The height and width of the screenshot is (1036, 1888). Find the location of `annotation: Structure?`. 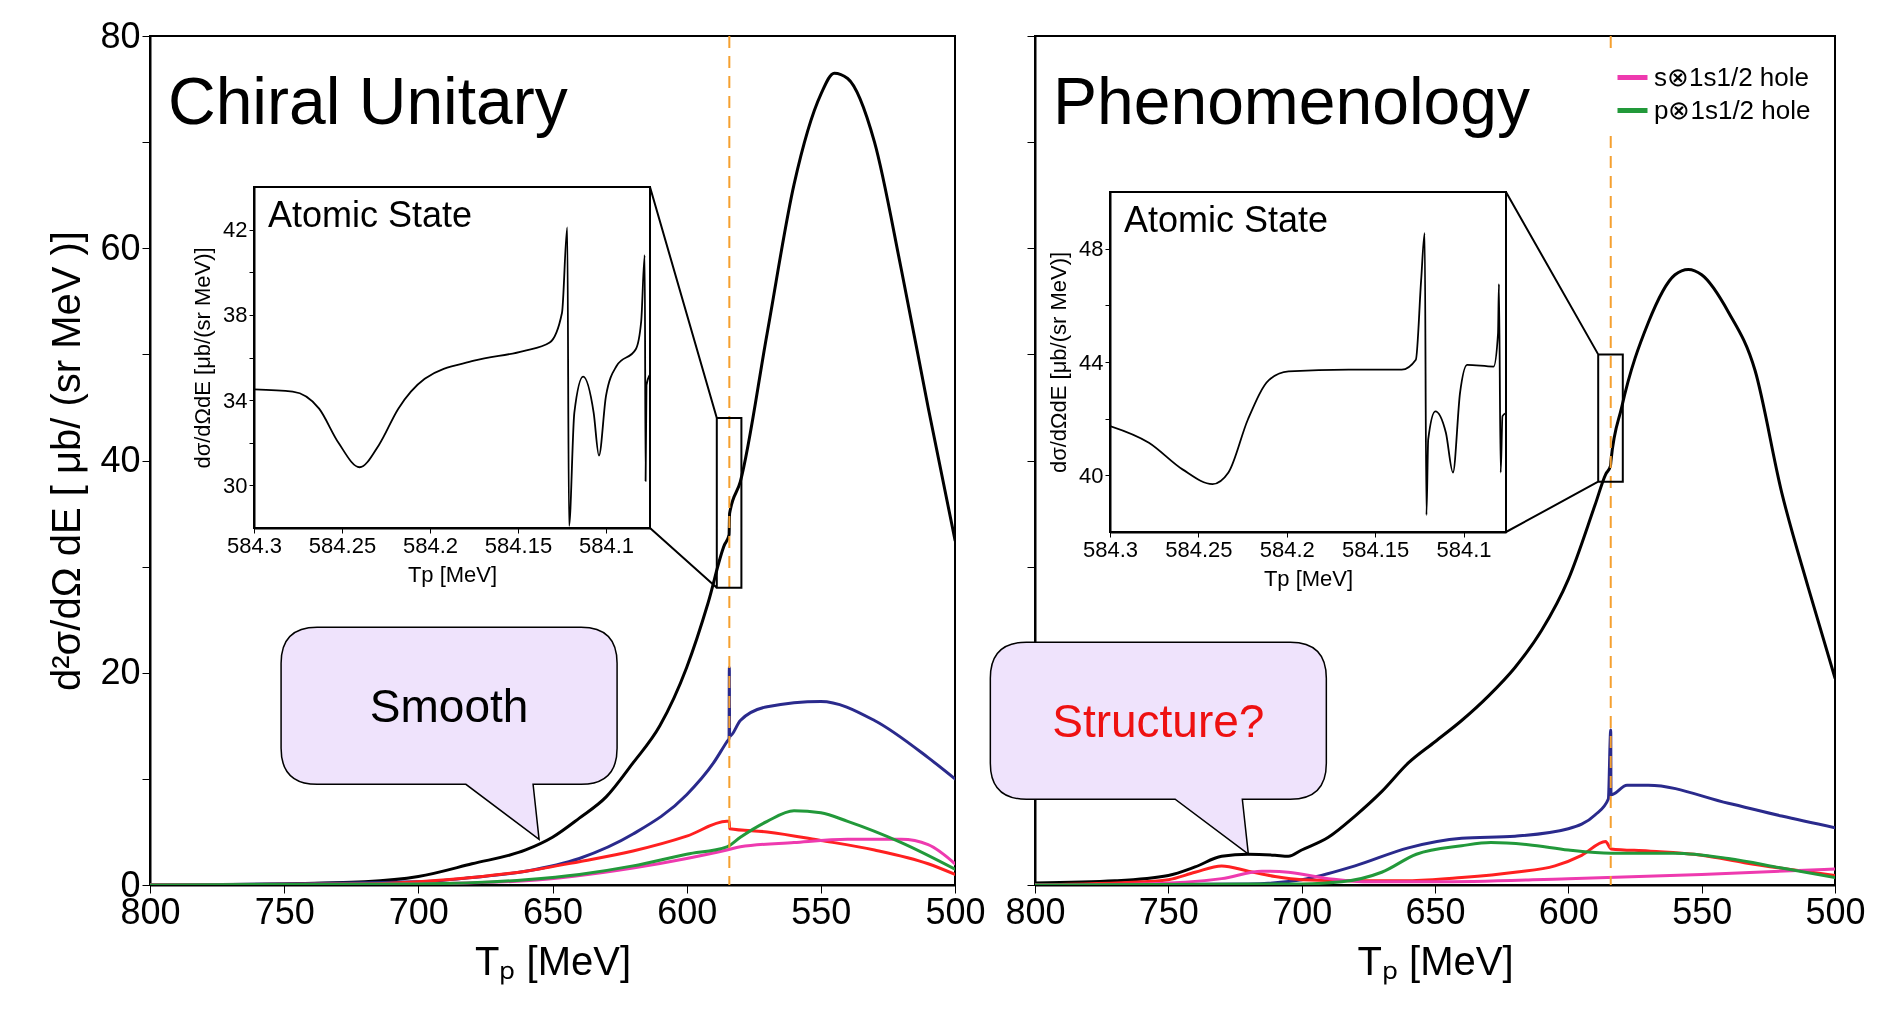

annotation: Structure? is located at coordinates (1158, 720).